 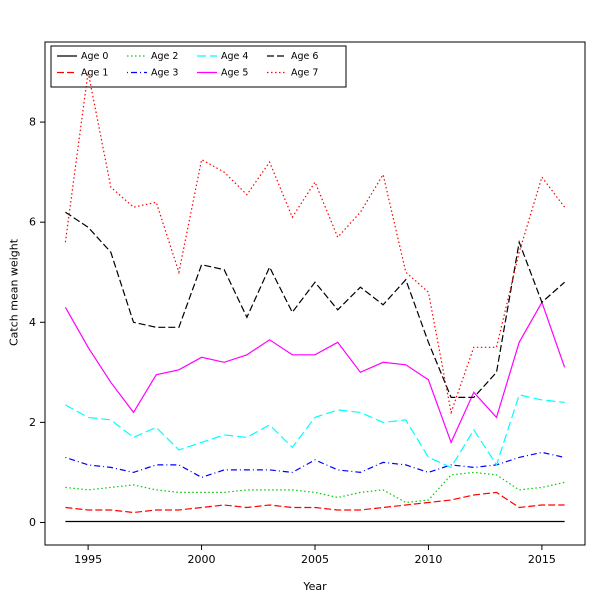 I want to click on legend-label: Age 6, so click(x=304, y=56).